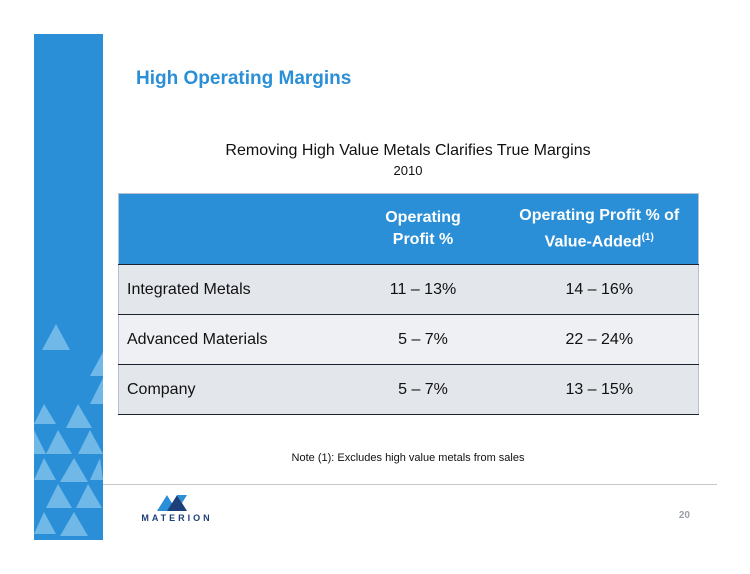 This screenshot has height=574, width=750. What do you see at coordinates (599, 389) in the screenshot?
I see `value-added-cell: 13 – 15%` at bounding box center [599, 389].